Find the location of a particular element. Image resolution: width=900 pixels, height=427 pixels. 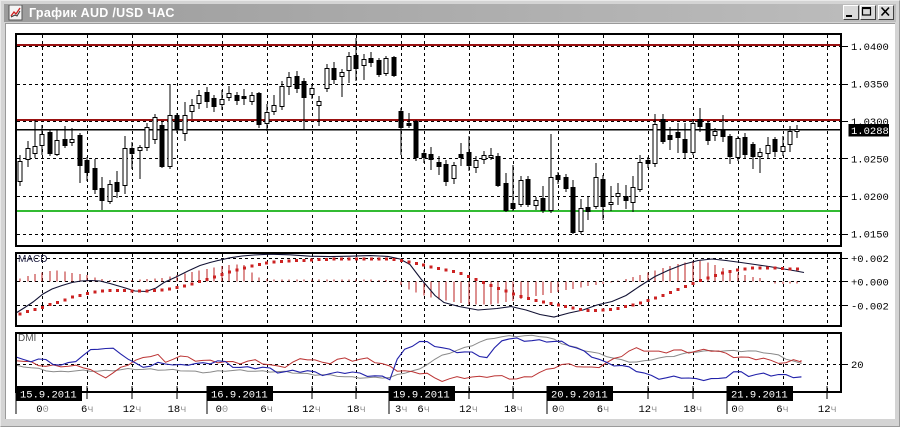

svg-text: 1.0250 is located at coordinates (870, 161).